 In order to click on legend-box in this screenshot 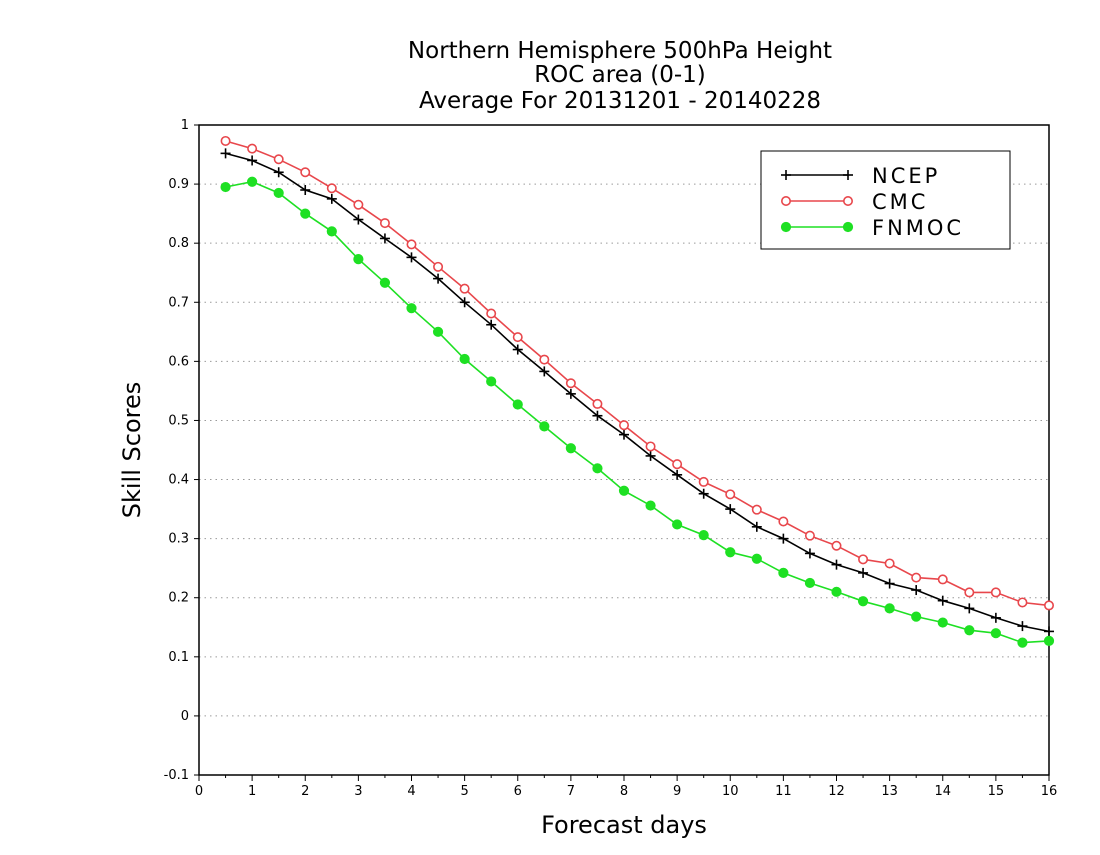, I will do `click(885, 200)`.